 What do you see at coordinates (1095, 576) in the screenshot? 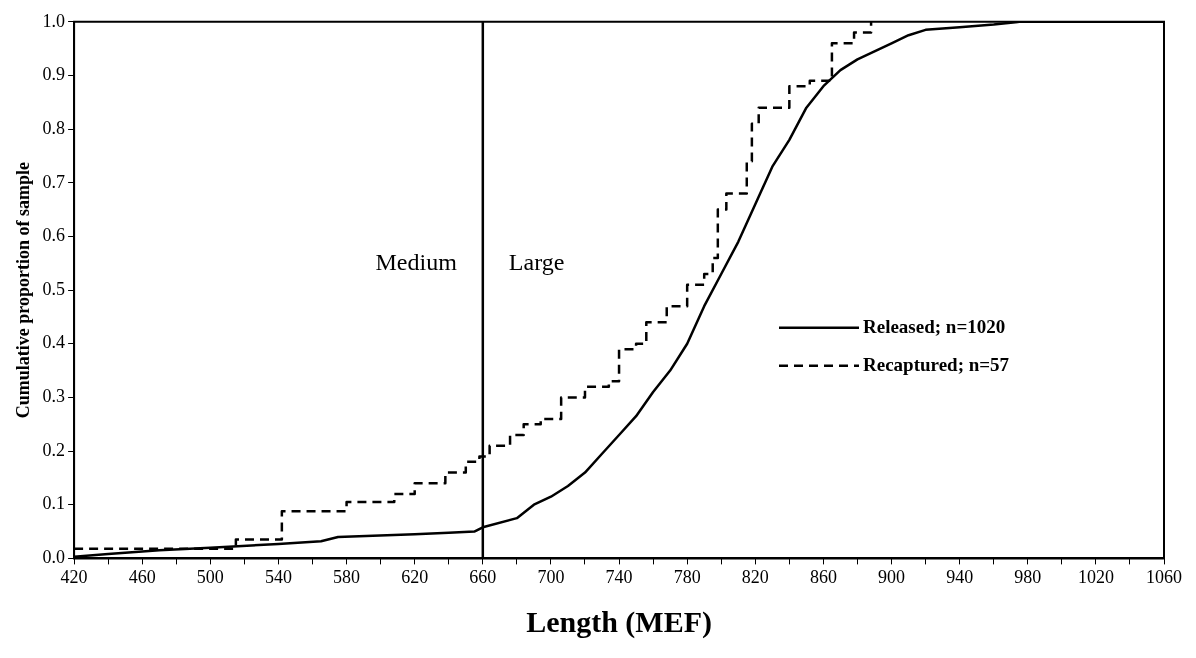
I see `x-tick-label: 1020` at bounding box center [1095, 576].